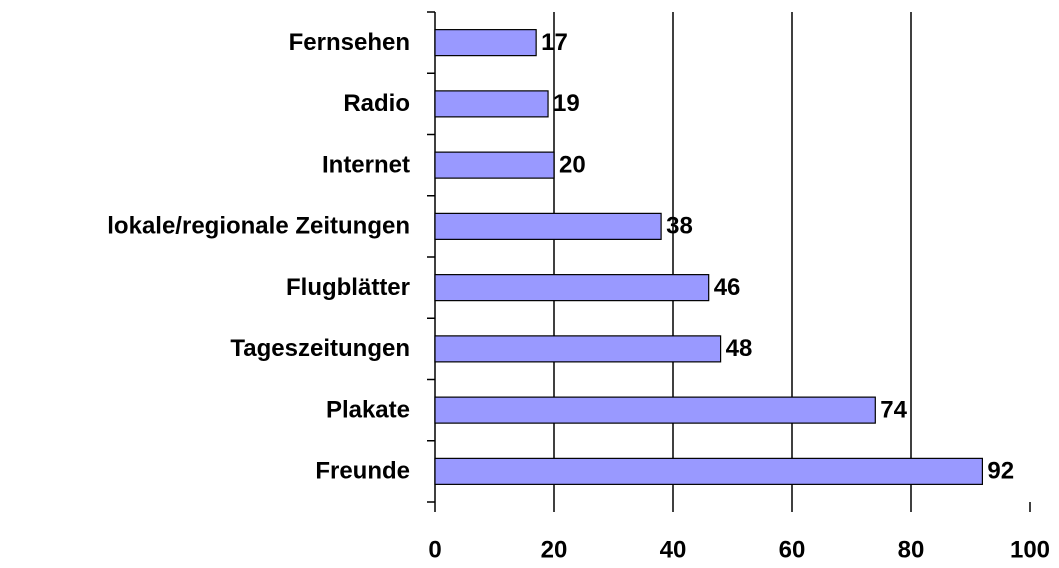  I want to click on y-tick-label: Radio, so click(376, 103).